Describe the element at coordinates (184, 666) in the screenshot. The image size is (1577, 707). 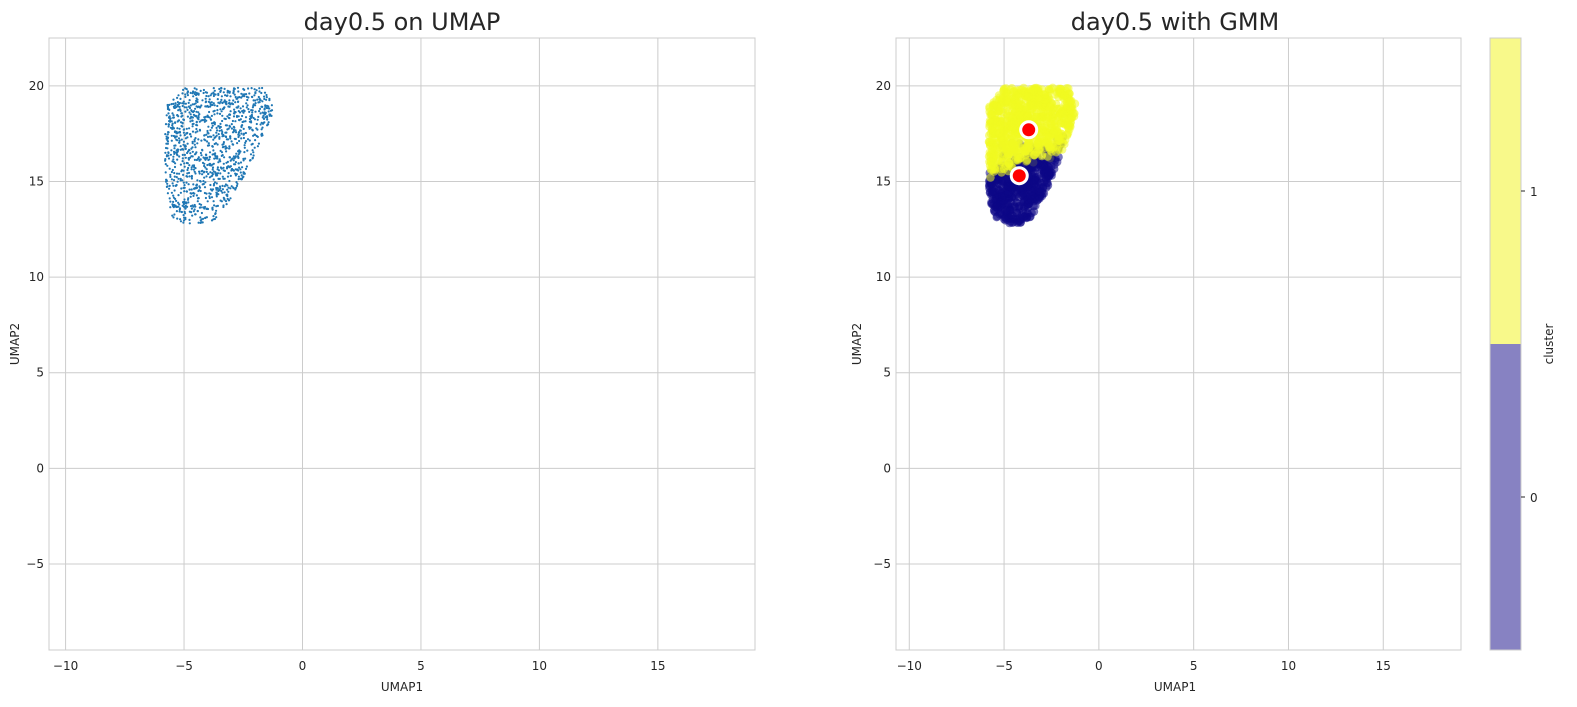
I see `left-x-tick-label: −5` at that location.